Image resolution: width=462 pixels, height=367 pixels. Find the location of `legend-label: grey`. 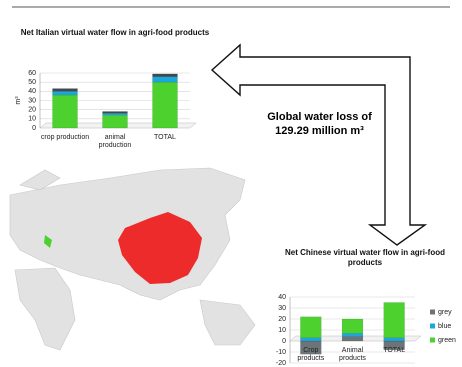

legend-label: grey is located at coordinates (445, 312).